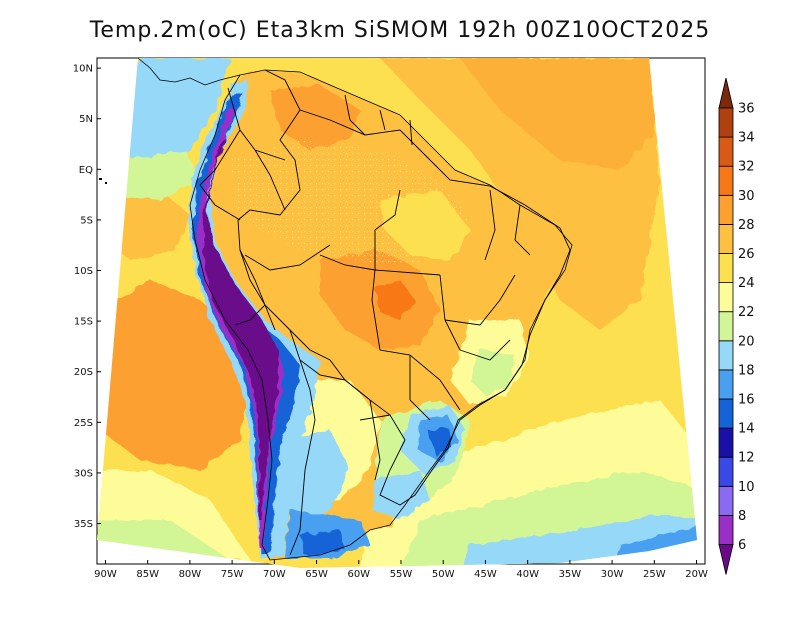 This screenshot has height=618, width=800. I want to click on lon-tick-label: 25W, so click(654, 574).